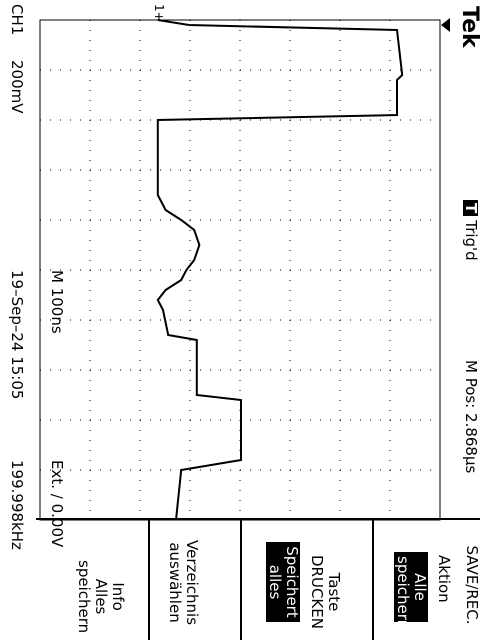  What do you see at coordinates (445, 25) in the screenshot?
I see `trigger-position-marker` at bounding box center [445, 25].